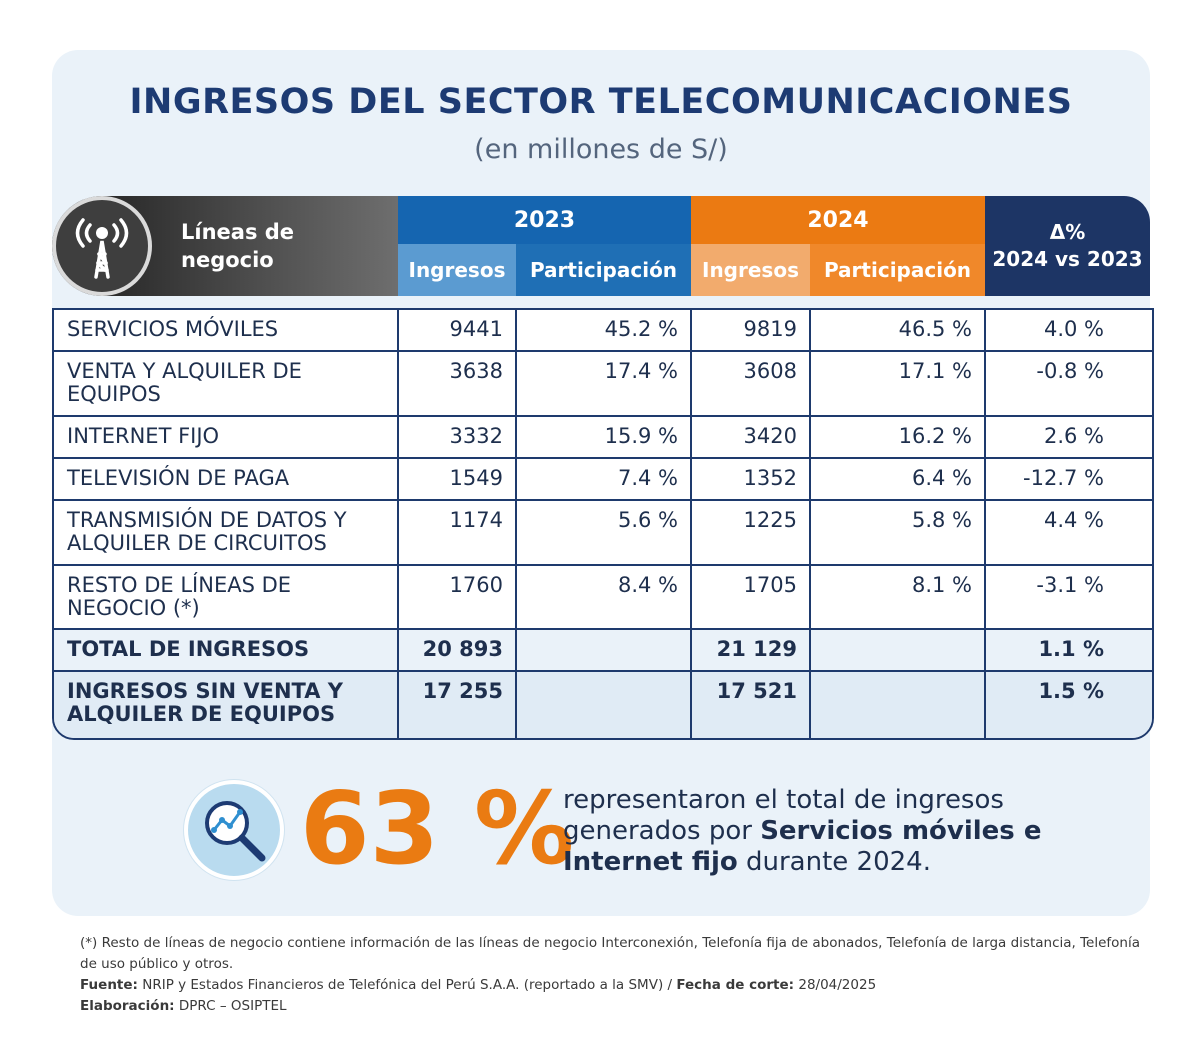 This screenshot has width=1200, height=1037. I want to click on participacion-2023: 5.6 %, so click(604, 533).